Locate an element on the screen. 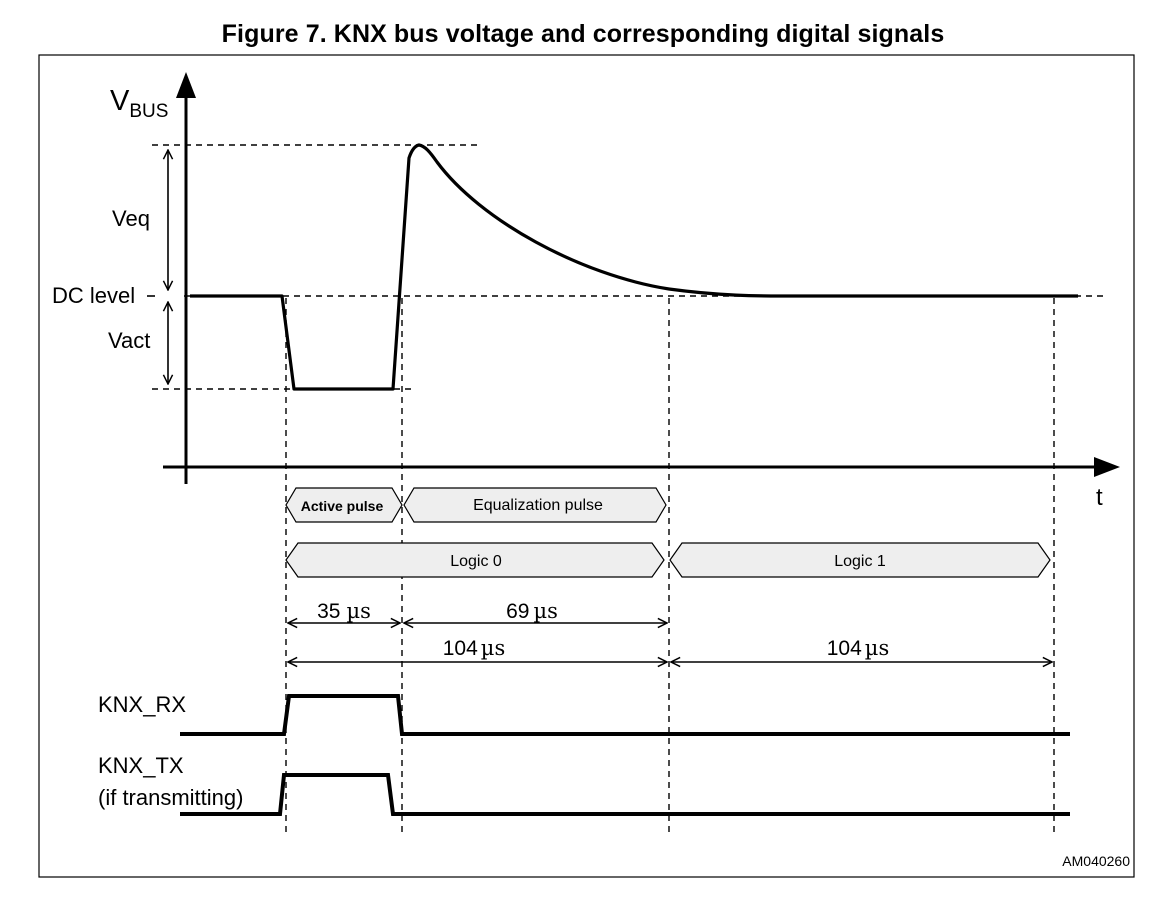 This screenshot has height=908, width=1166. dc-level-label: DC level is located at coordinates (93, 295).